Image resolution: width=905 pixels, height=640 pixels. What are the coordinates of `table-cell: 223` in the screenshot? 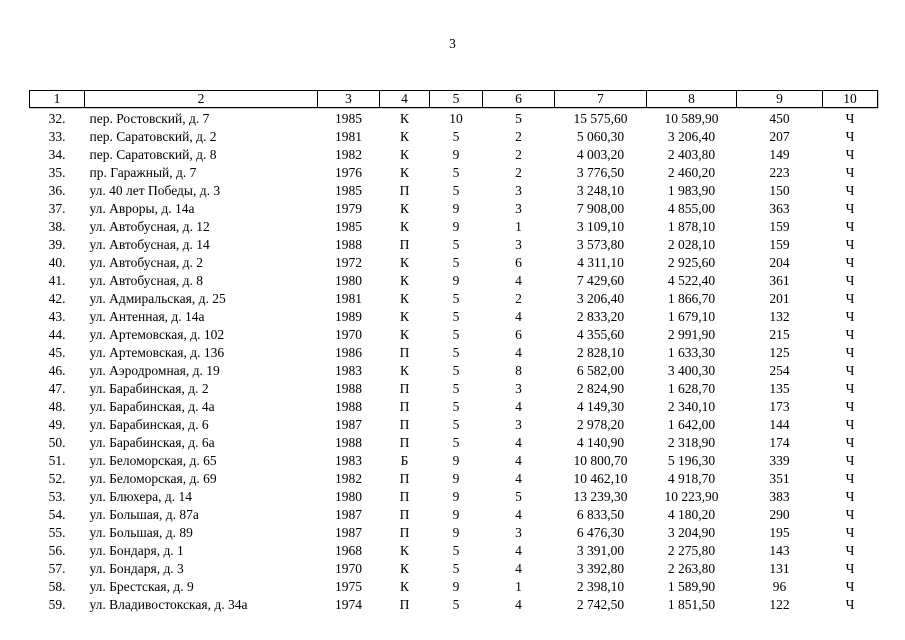 It's located at (779, 172).